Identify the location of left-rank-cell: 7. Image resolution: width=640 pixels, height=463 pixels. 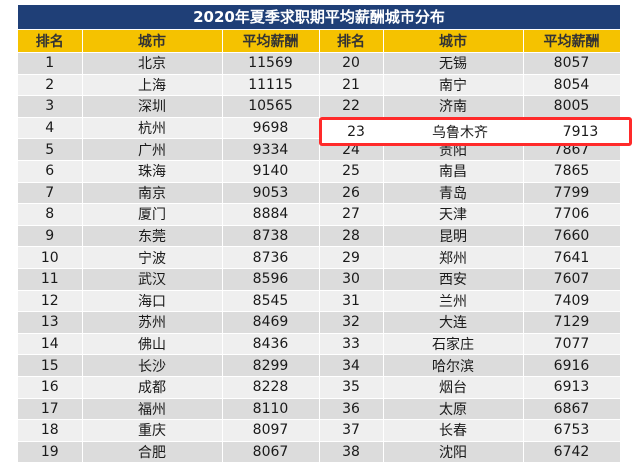
(50, 193).